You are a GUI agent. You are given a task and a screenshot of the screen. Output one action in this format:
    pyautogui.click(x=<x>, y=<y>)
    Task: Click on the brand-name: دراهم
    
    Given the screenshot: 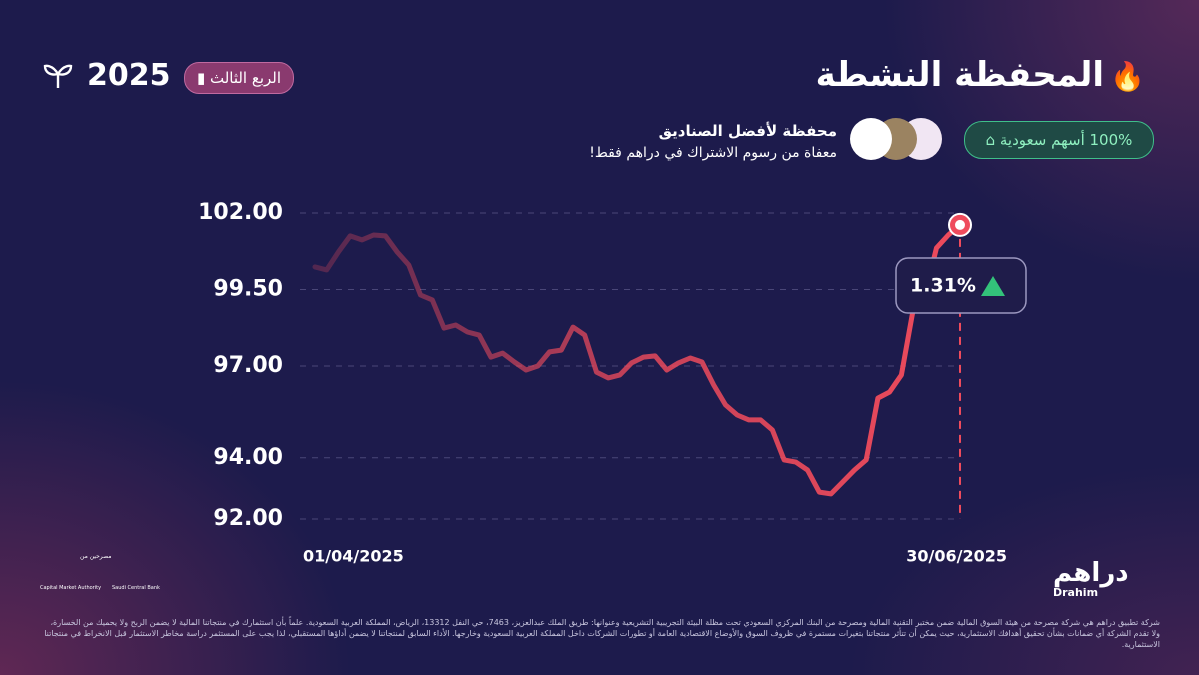 What is the action you would take?
    pyautogui.click(x=1091, y=573)
    